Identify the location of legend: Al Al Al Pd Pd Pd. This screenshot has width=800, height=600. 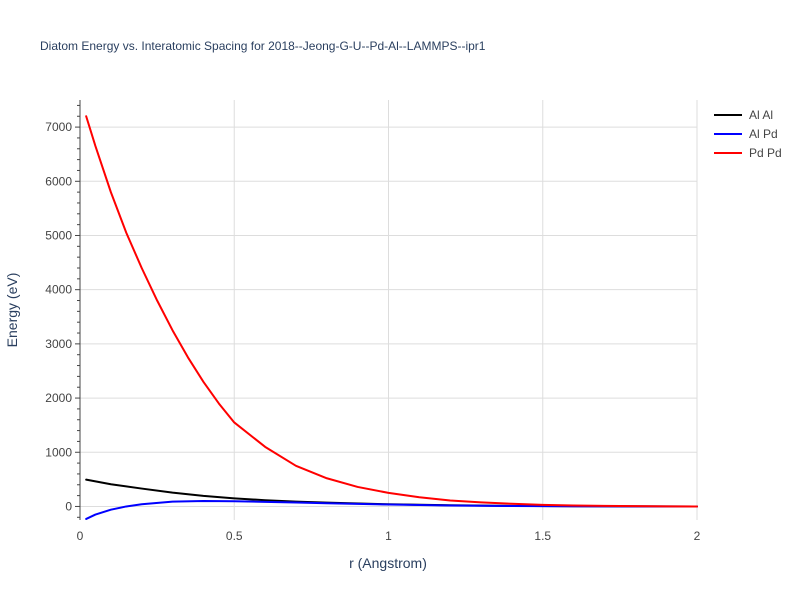
(748, 134).